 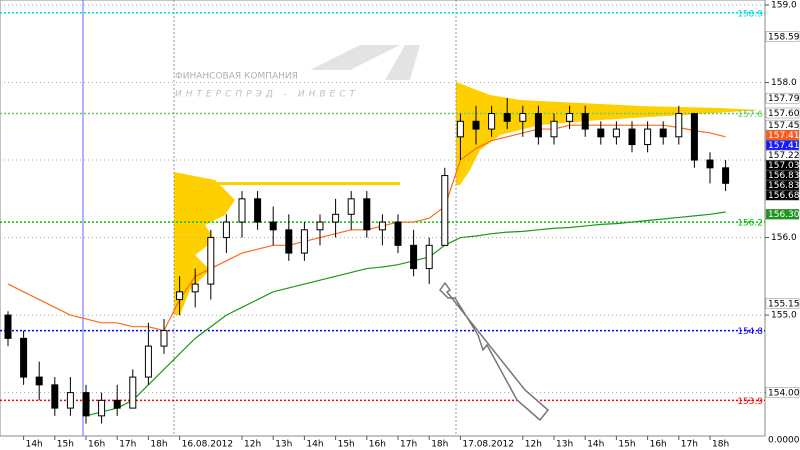 I want to click on level-label: 153.9, so click(x=750, y=402).